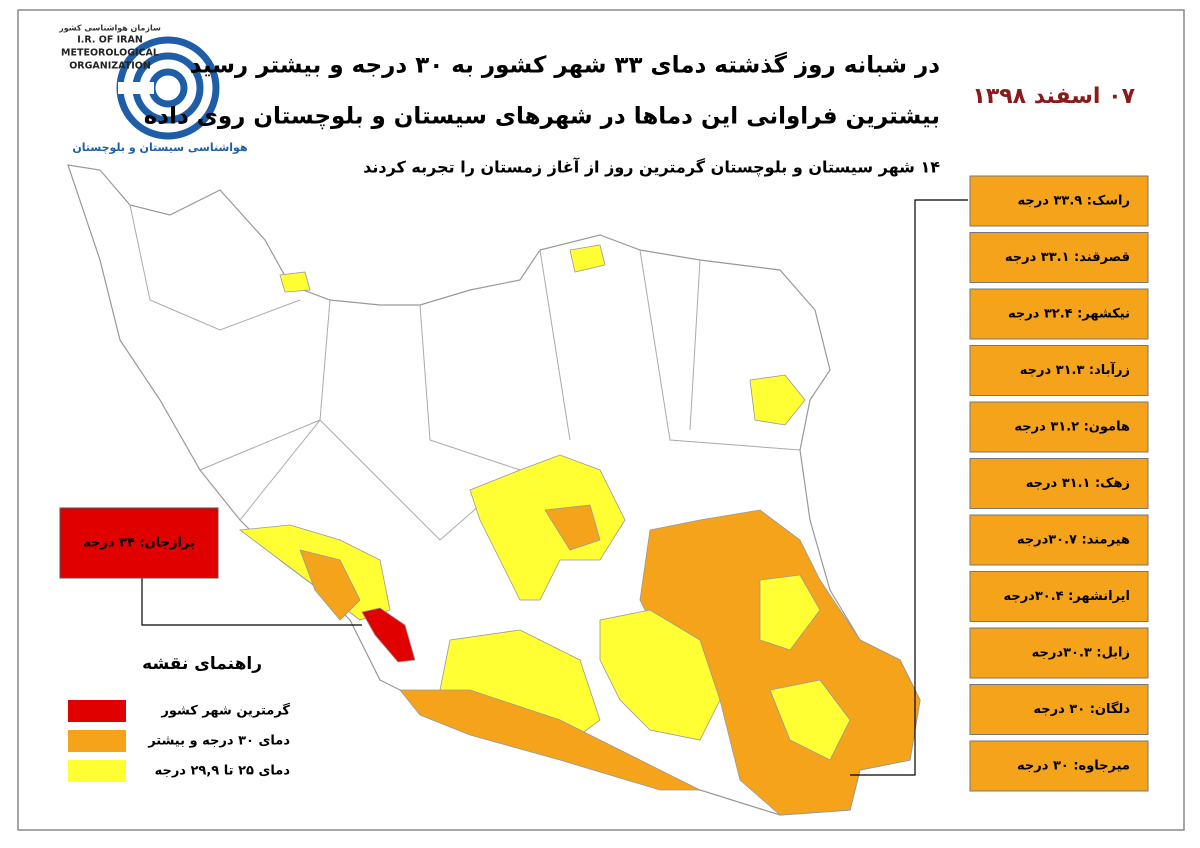 Image resolution: width=1200 pixels, height=848 pixels. I want to click on city-label: هامون: ۳۱.۲ درجه, so click(1072, 427).